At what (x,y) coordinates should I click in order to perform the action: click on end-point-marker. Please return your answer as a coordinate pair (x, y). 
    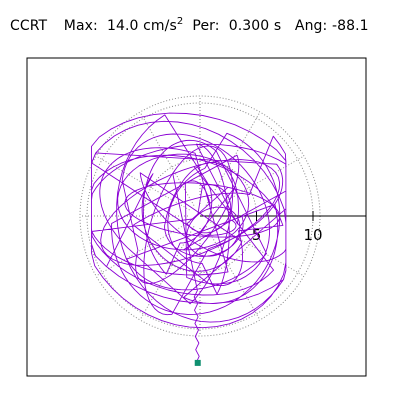
    Looking at the image, I should click on (197, 362).